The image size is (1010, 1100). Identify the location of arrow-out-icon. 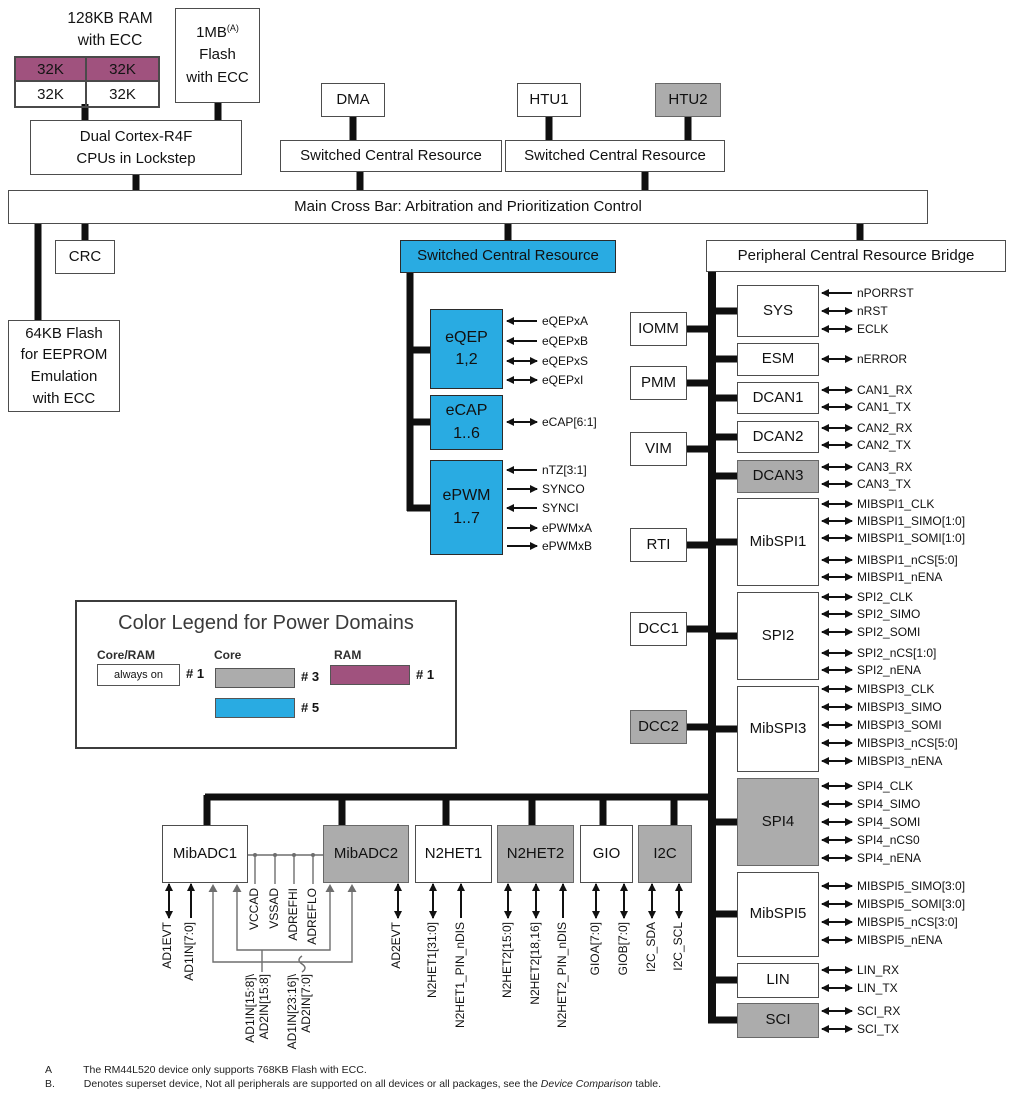
(522, 489).